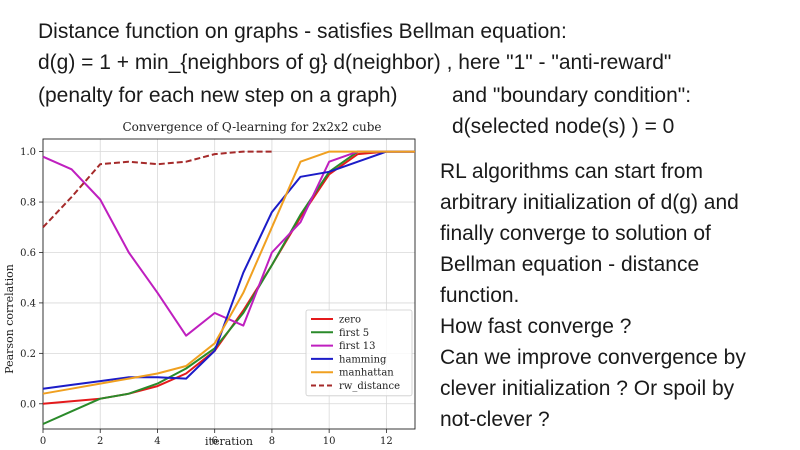  What do you see at coordinates (480, 295) in the screenshot?
I see `right-text-line: function.` at bounding box center [480, 295].